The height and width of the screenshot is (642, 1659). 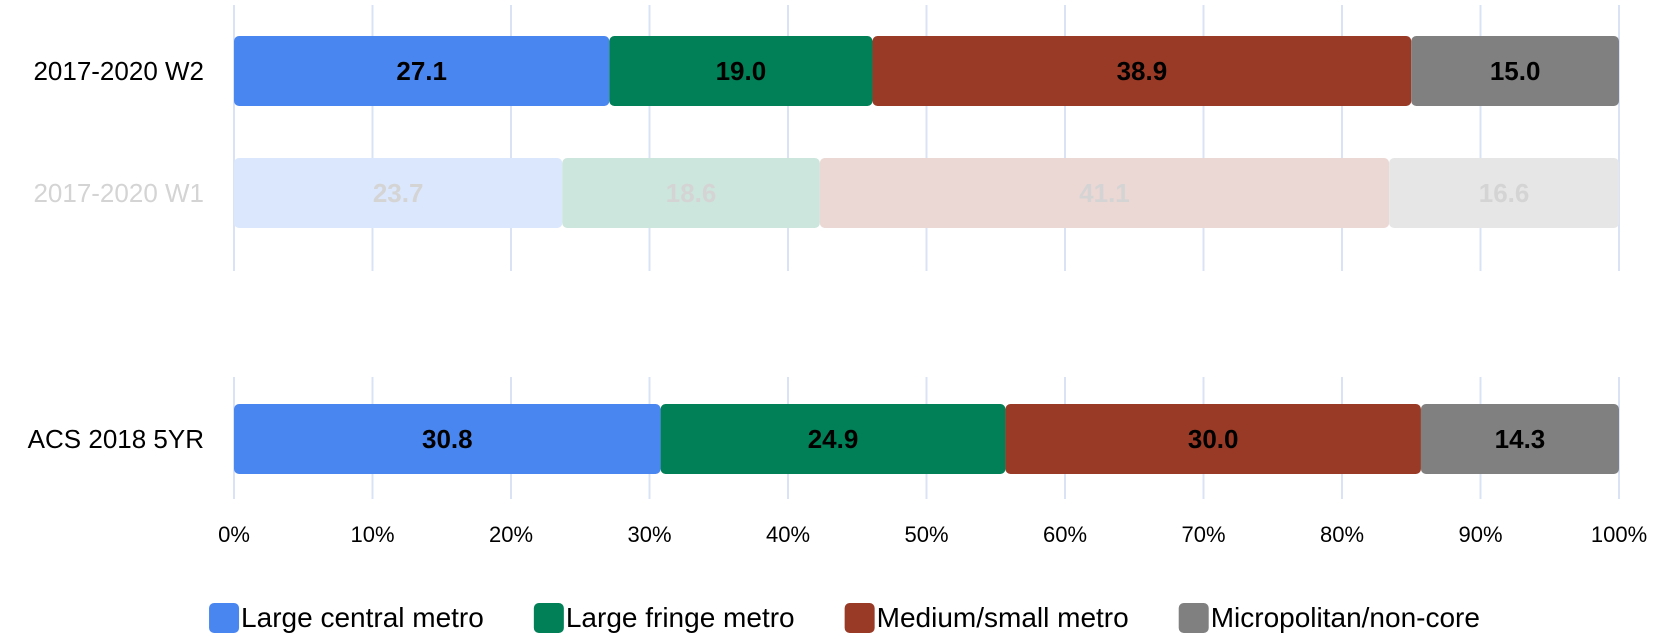 What do you see at coordinates (116, 255) in the screenshot?
I see `category-labels: 2017-2020 W2 2017-2020 W1 ACS 2018 5YR` at bounding box center [116, 255].